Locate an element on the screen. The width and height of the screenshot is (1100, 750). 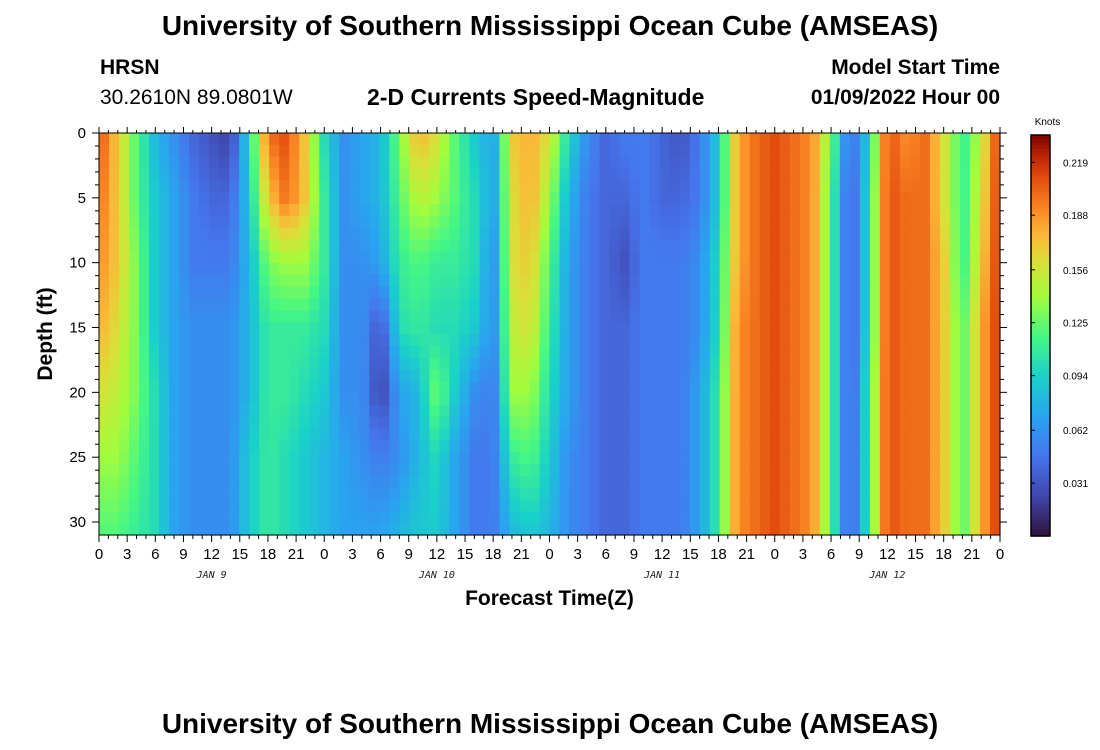
colorbar-swatch is located at coordinates (1040, 397).